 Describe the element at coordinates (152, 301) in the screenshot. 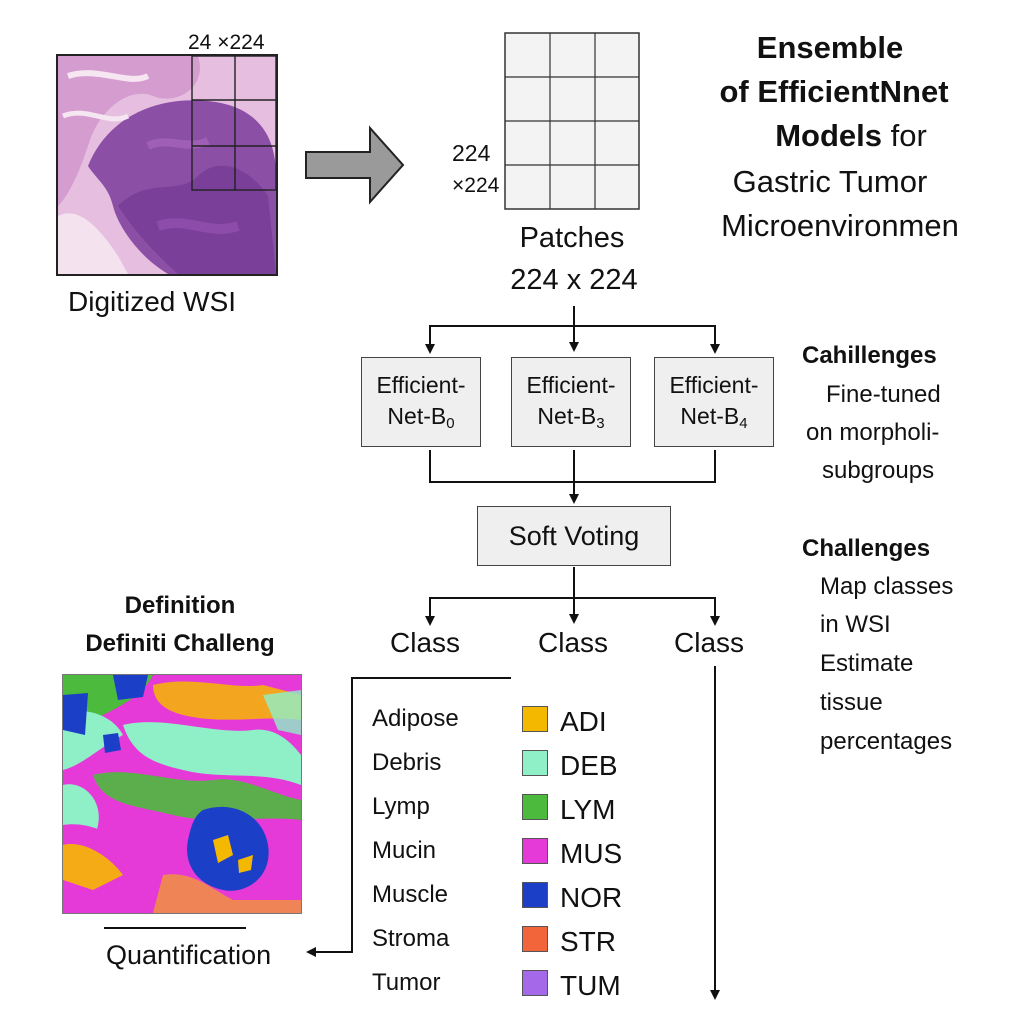

I see `wsi-caption: Digitized WSI` at that location.